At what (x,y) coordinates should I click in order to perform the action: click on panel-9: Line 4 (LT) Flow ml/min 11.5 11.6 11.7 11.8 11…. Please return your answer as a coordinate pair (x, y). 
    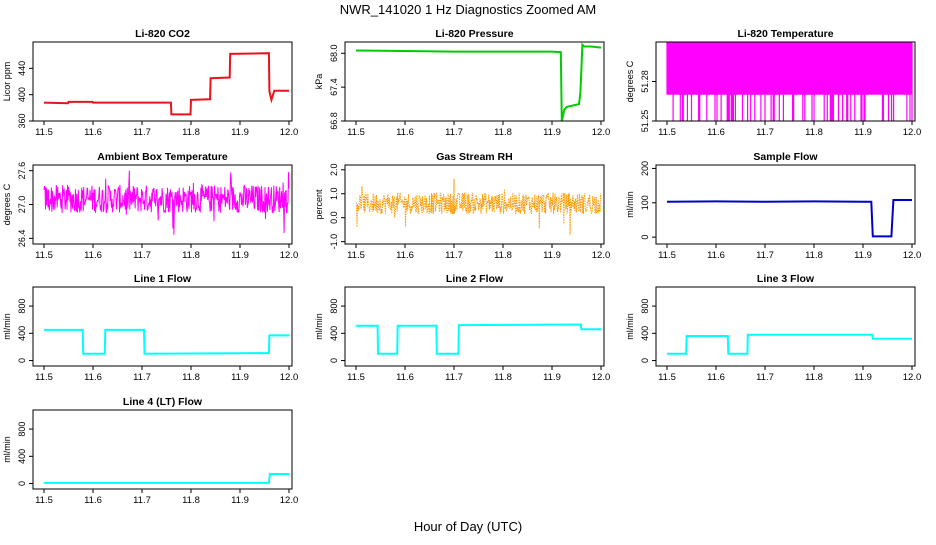
    Looking at the image, I should click on (150, 451).